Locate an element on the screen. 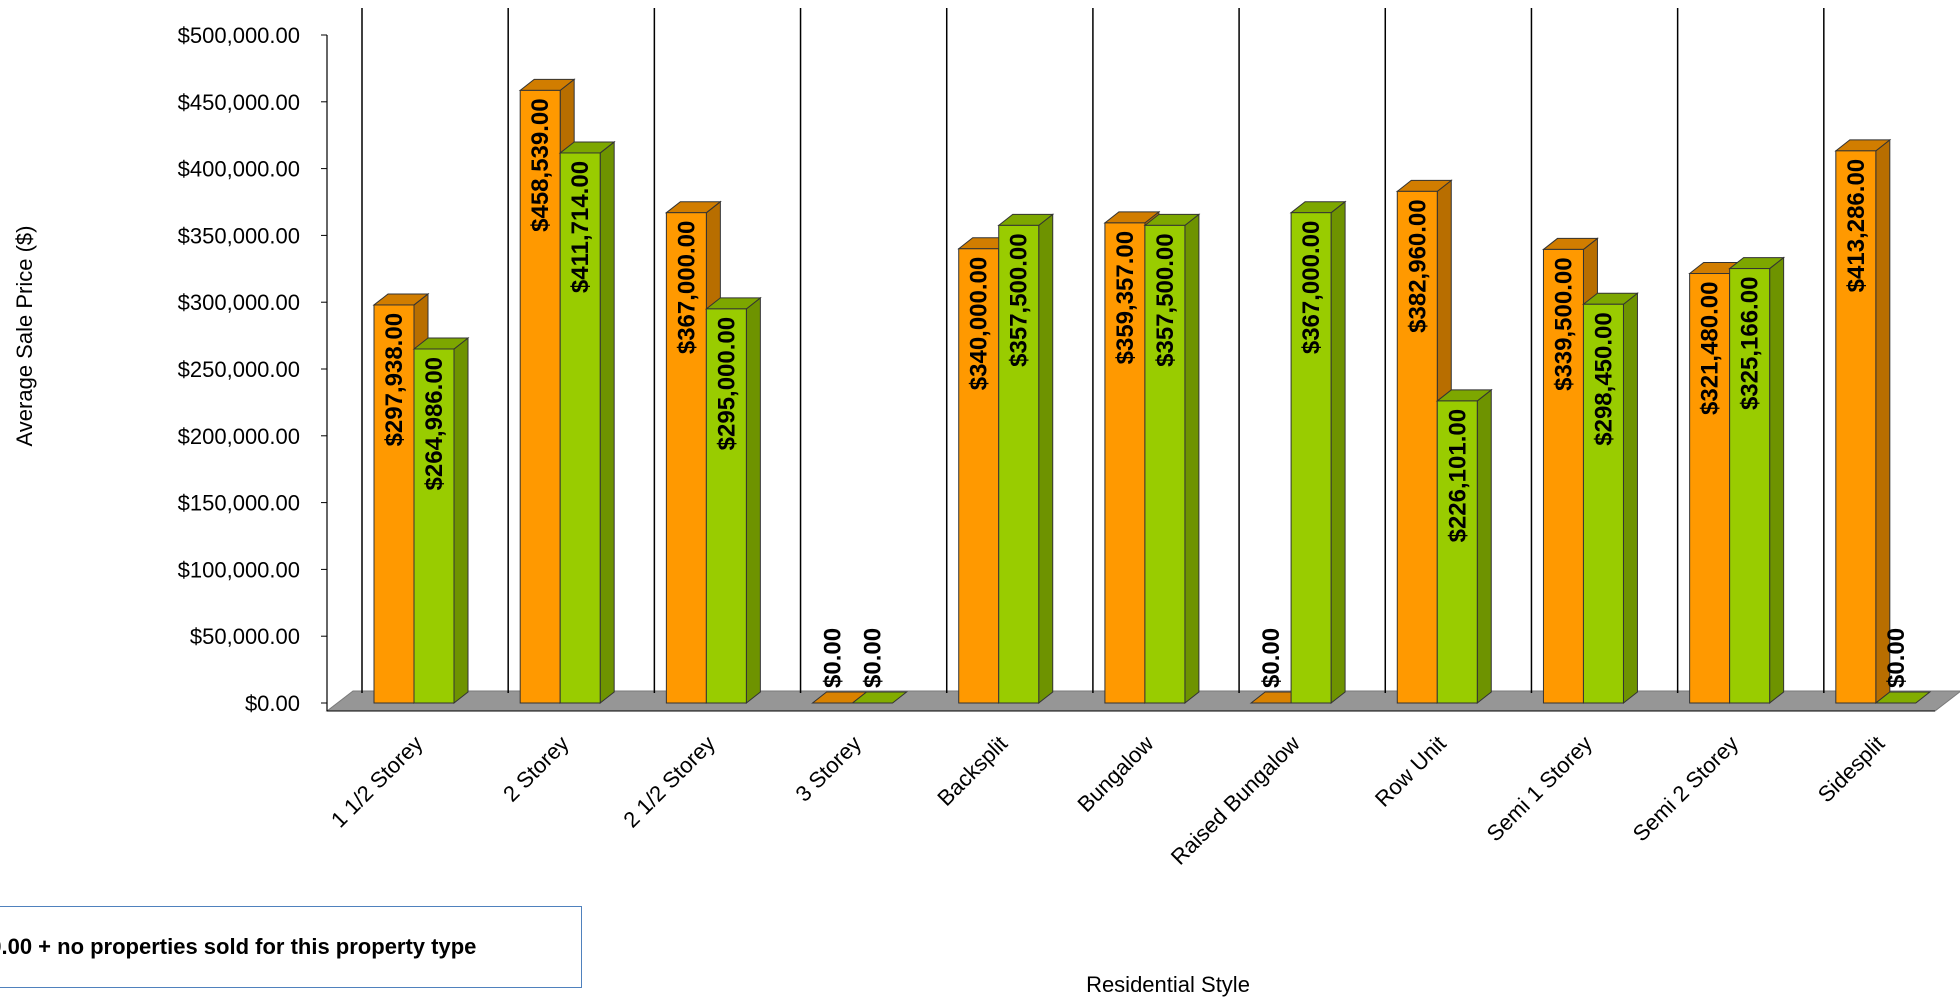 Image resolution: width=1960 pixels, height=1001 pixels. data-label: $339,500.00 is located at coordinates (1563, 323).